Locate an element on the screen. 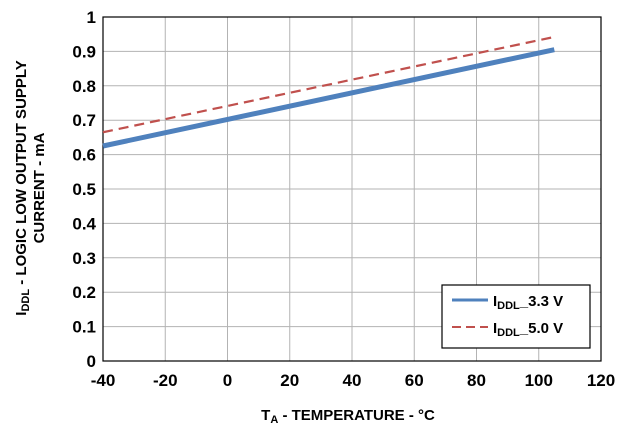  y-axis-title-line2: CURRENT - mA is located at coordinates (39, 187).